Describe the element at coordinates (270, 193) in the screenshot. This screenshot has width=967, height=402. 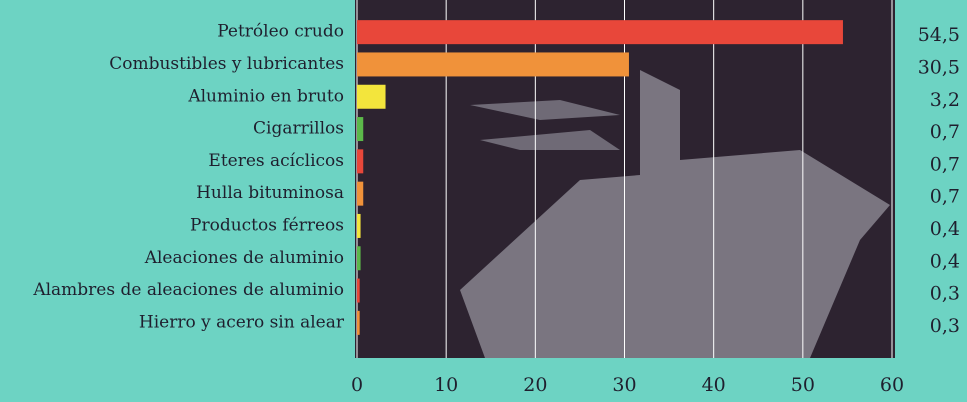
I see `y-tick-label: Hulla bituminosa` at that location.